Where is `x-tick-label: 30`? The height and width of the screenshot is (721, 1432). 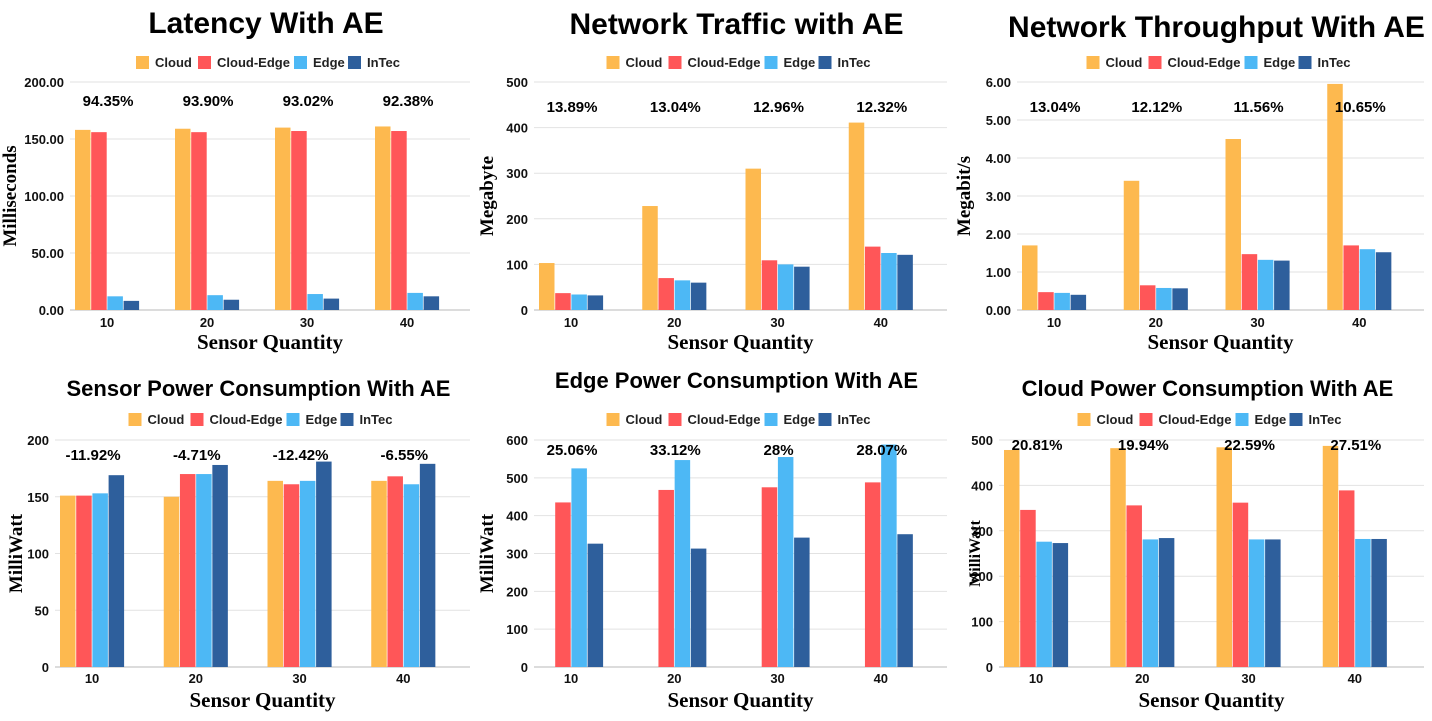 x-tick-label: 30 is located at coordinates (1248, 678).